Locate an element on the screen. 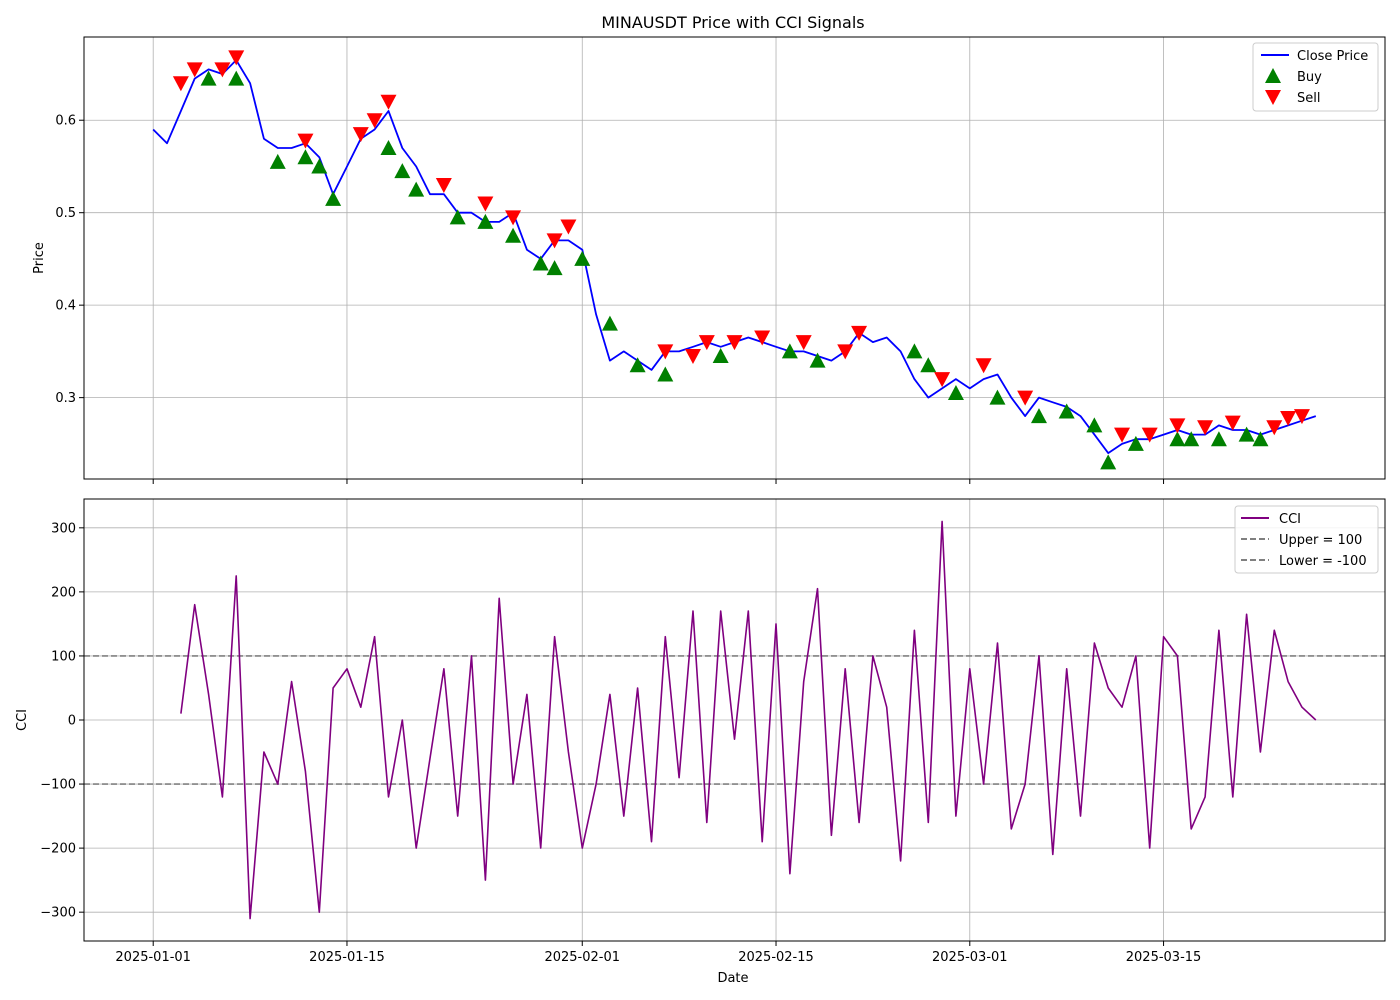 Image resolution: width=1400 pixels, height=1000 pixels. price-ytick-label-2: 0.5 is located at coordinates (65, 213).